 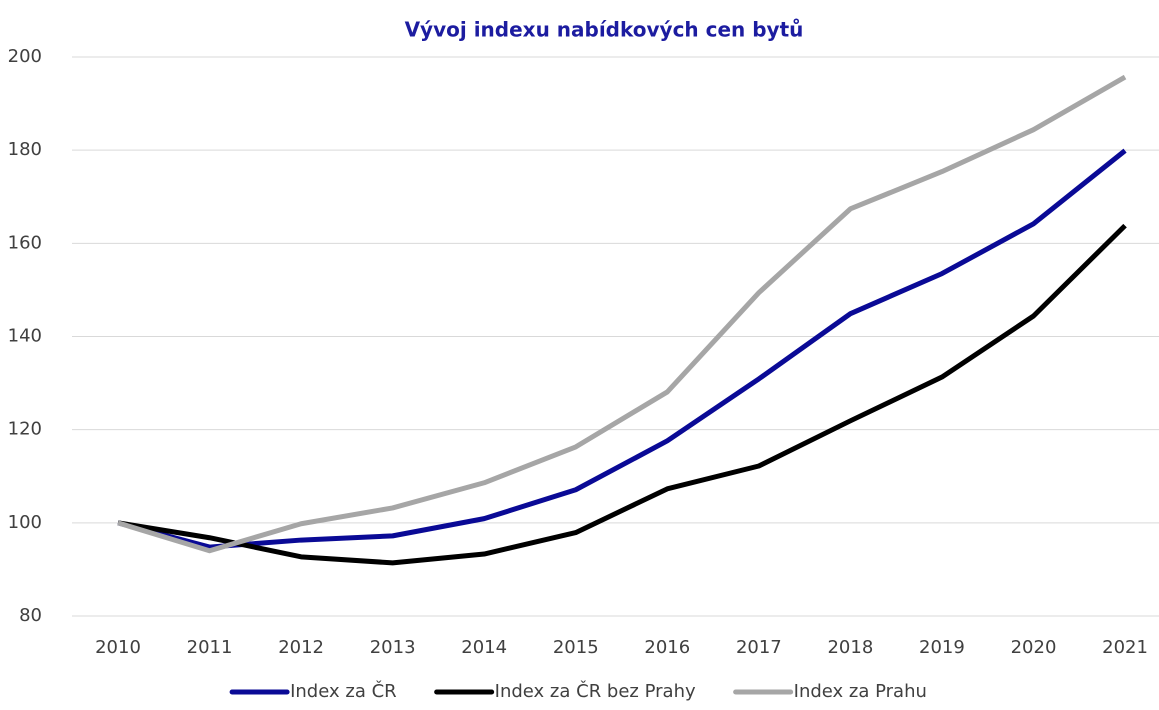 What do you see at coordinates (25, 336) in the screenshot?
I see `y-tick-label: 140` at bounding box center [25, 336].